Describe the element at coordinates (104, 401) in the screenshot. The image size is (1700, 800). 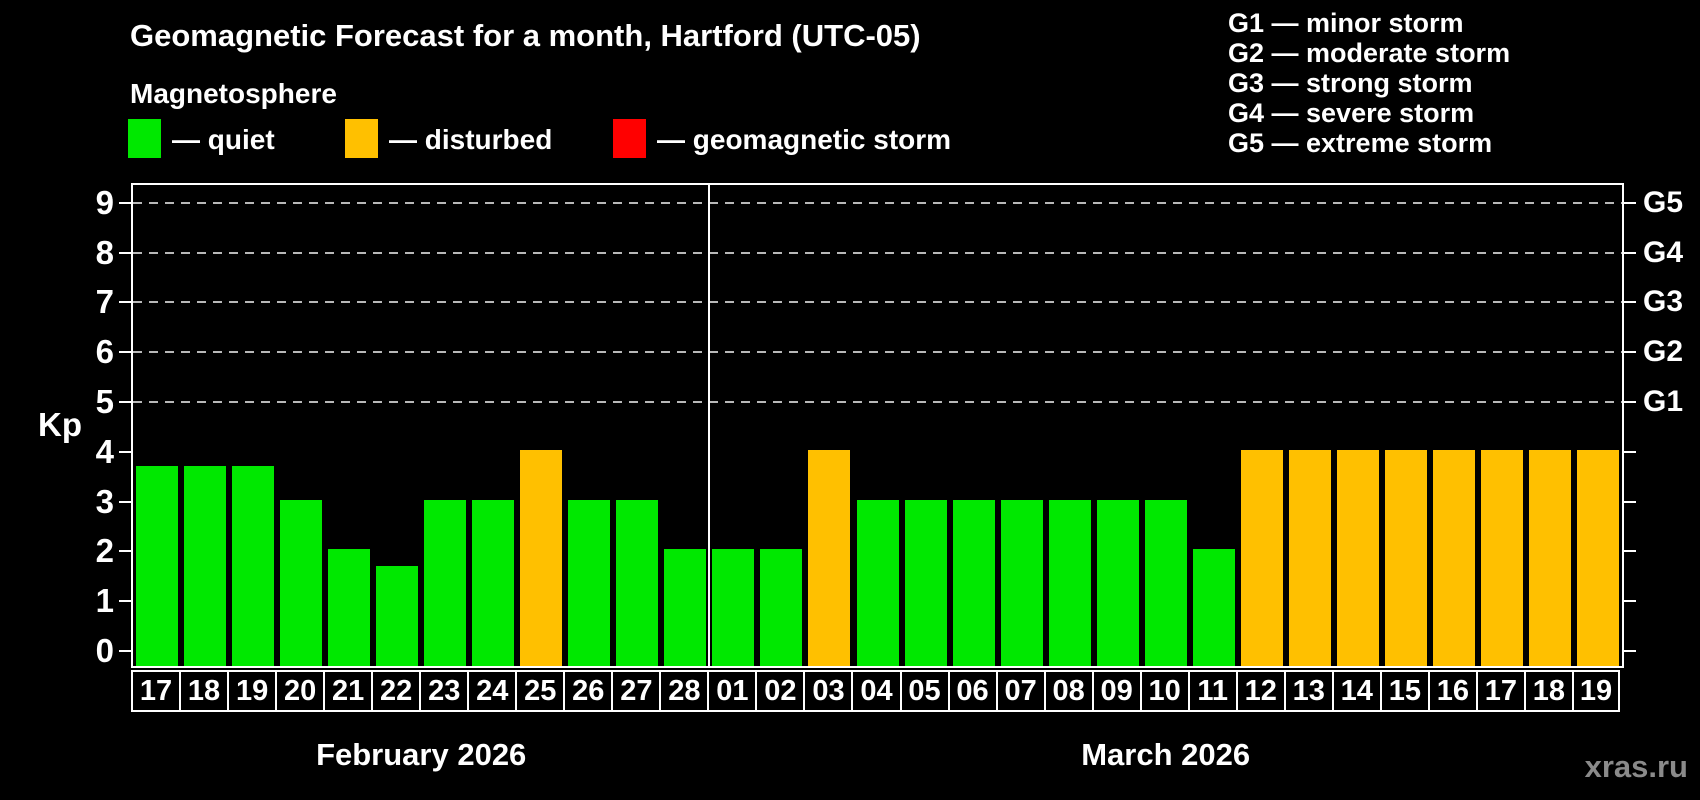
I see `y-tick-label: 5` at that location.